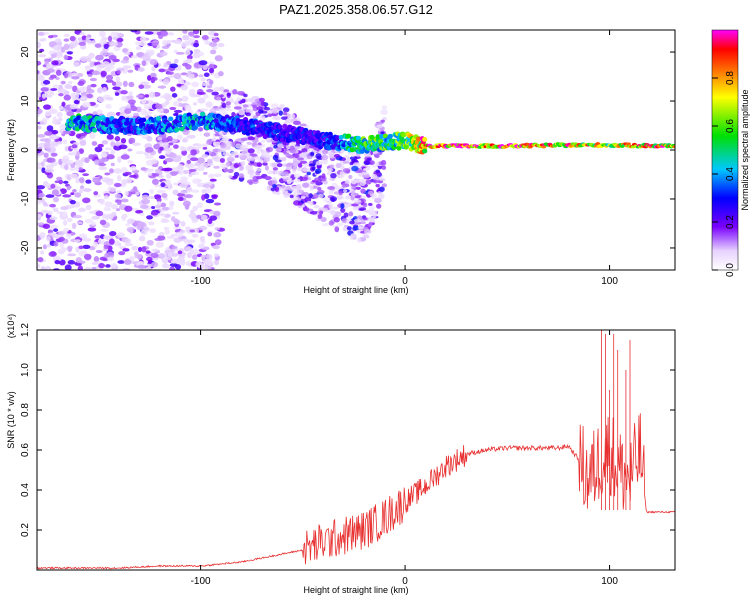 The width and height of the screenshot is (750, 600). What do you see at coordinates (745, 149) in the screenshot?
I see `colorbar-label: Normalized spectral amplitude` at bounding box center [745, 149].